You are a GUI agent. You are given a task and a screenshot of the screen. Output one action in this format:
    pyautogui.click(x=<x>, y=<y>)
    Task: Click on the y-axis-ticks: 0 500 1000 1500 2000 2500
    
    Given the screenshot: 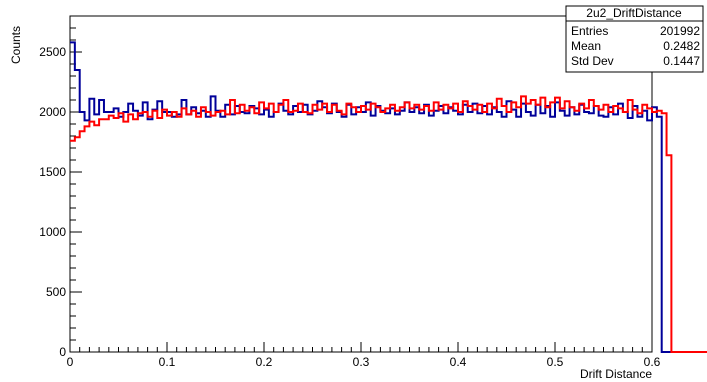 What is the action you would take?
    pyautogui.click(x=60, y=187)
    